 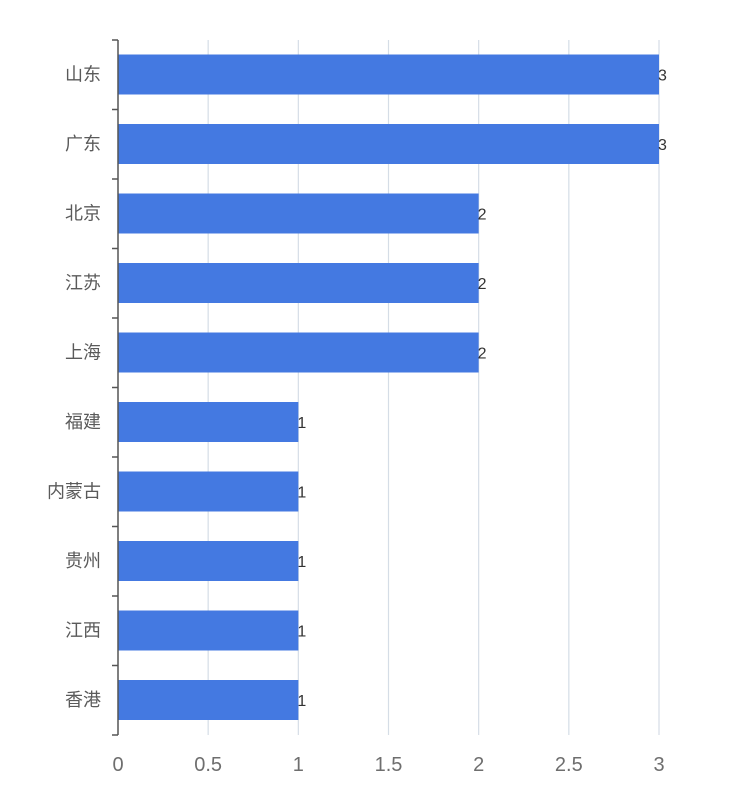 I want to click on y-category-label: 香港, so click(x=83, y=700).